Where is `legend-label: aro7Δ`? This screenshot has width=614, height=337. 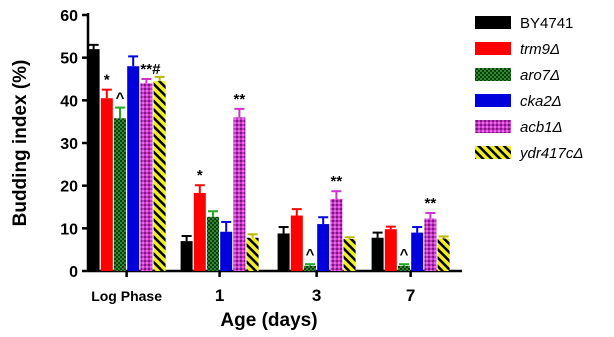 legend-label: aro7Δ is located at coordinates (540, 75).